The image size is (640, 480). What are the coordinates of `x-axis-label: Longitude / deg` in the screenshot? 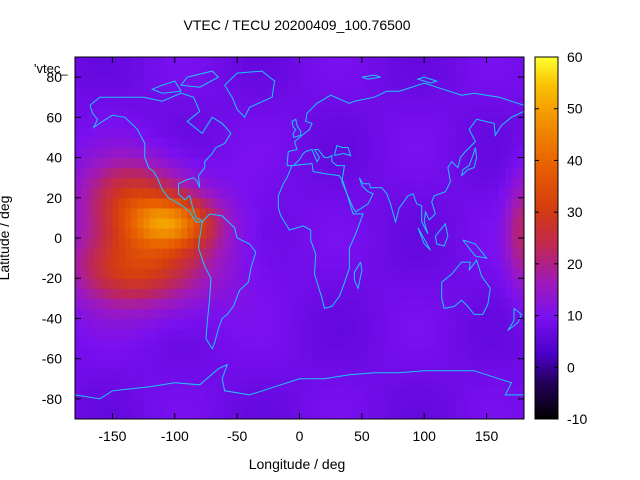 It's located at (297, 464).